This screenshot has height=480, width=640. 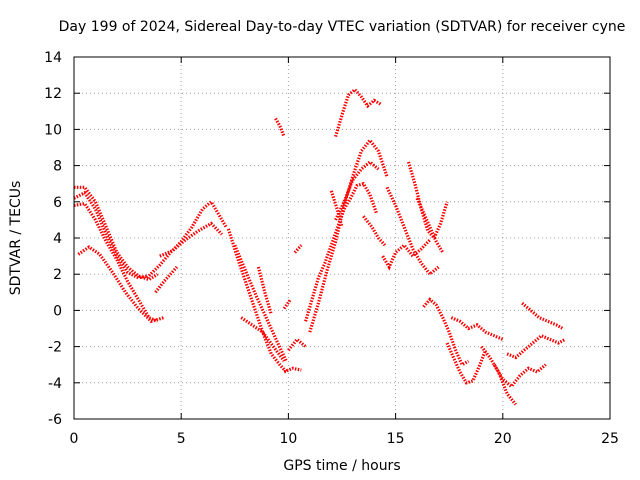 I want to click on series-trace-s, so click(x=357, y=190).